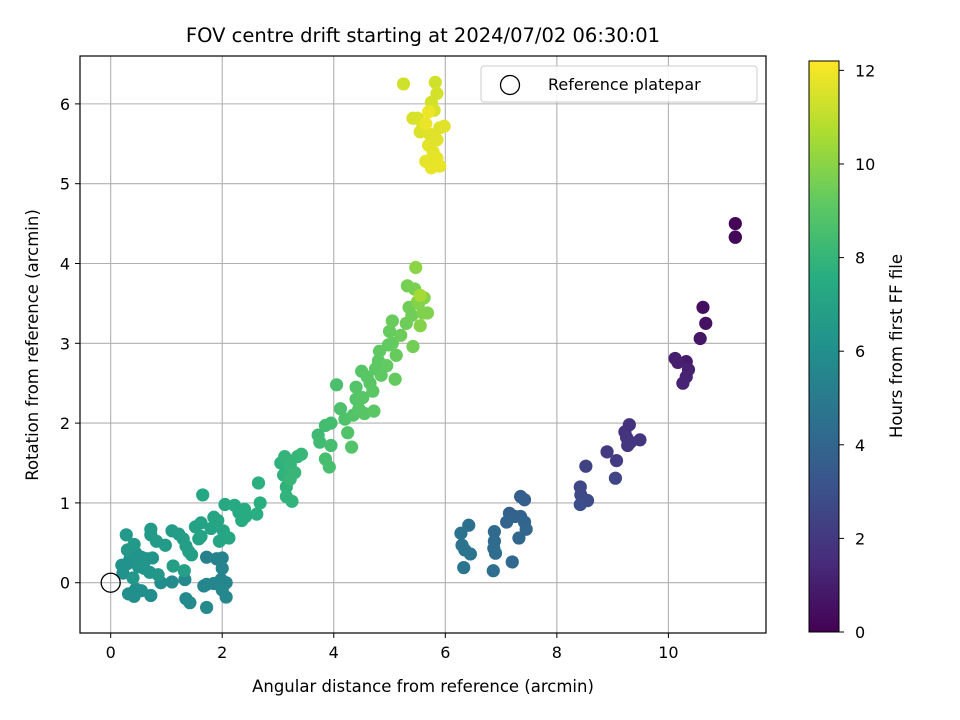 The height and width of the screenshot is (720, 960). Describe the element at coordinates (65, 104) in the screenshot. I see `y-tick-label: 6` at that location.